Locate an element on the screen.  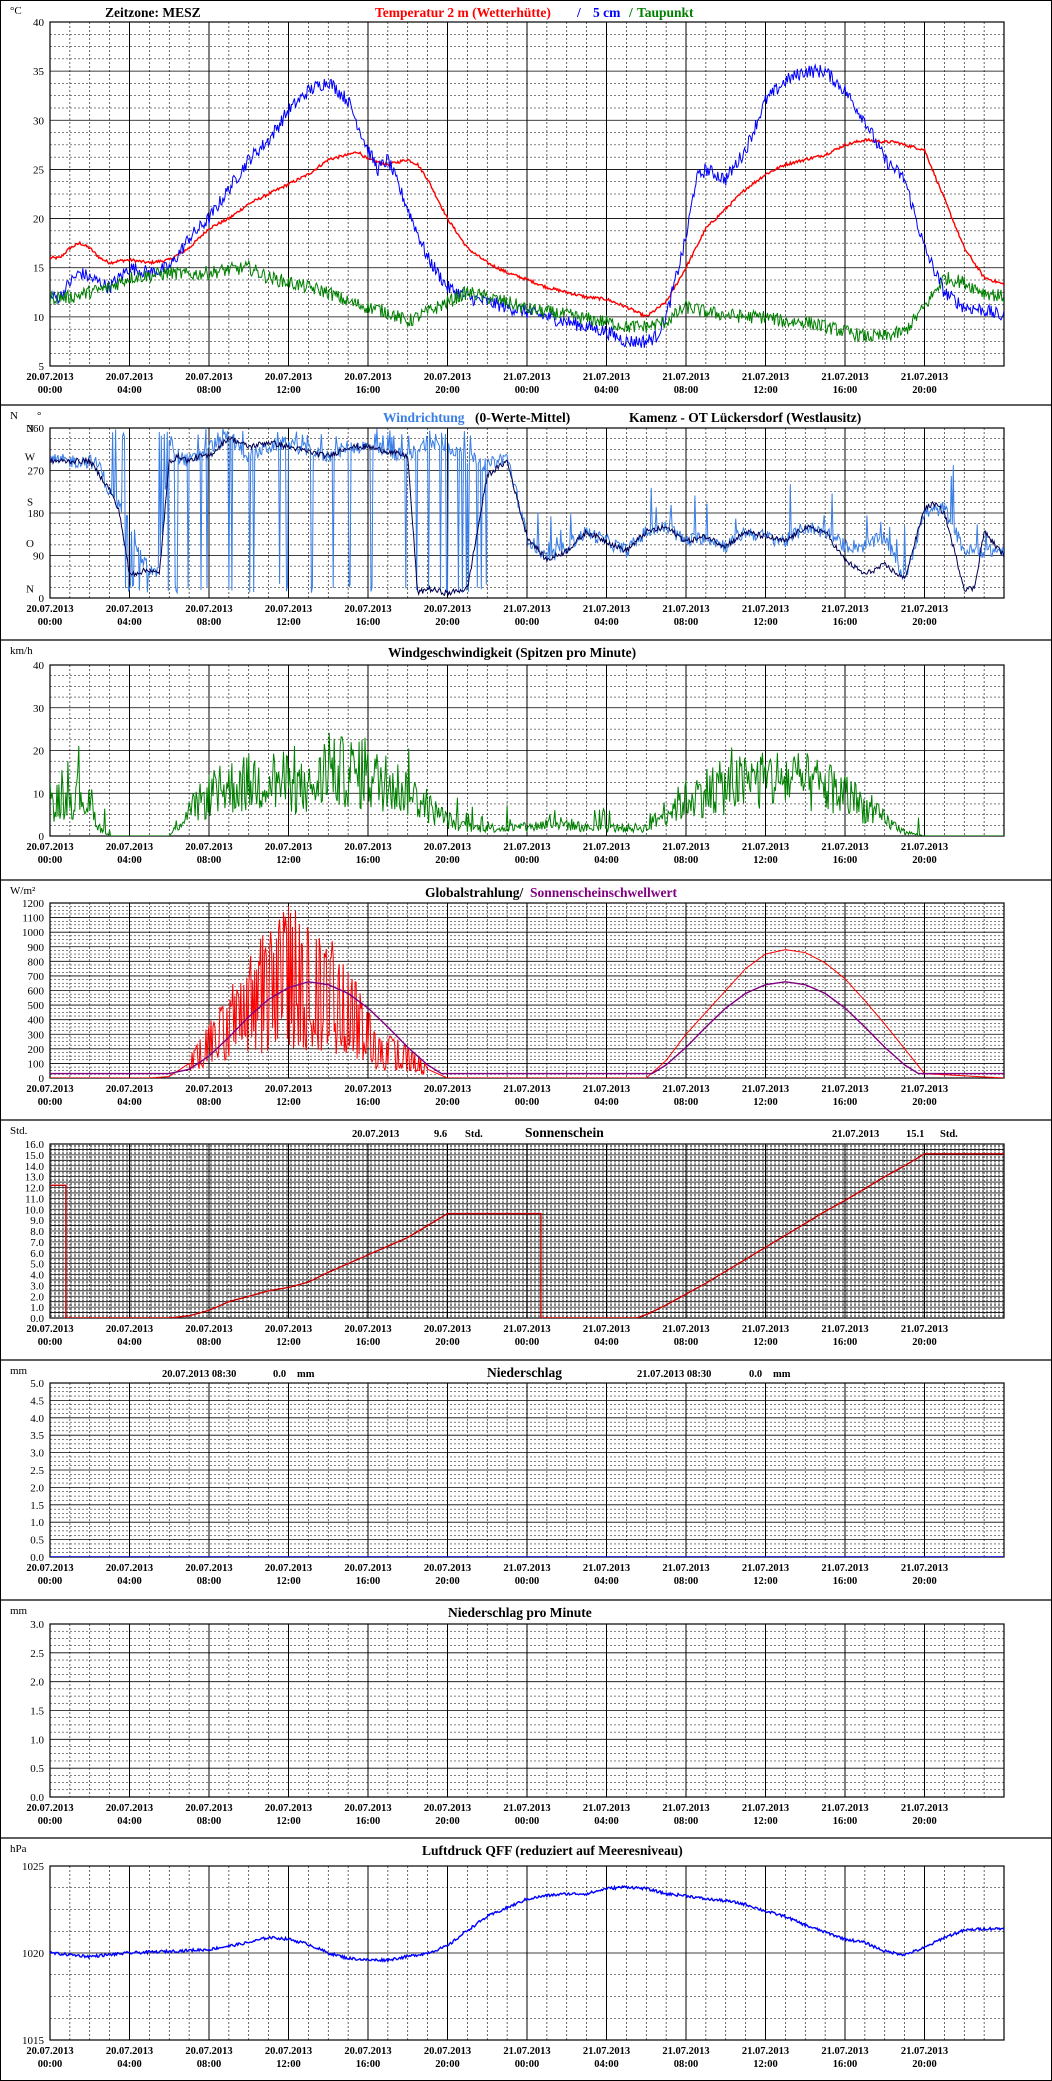
y-tick-label: 10 is located at coordinates (39, 318).